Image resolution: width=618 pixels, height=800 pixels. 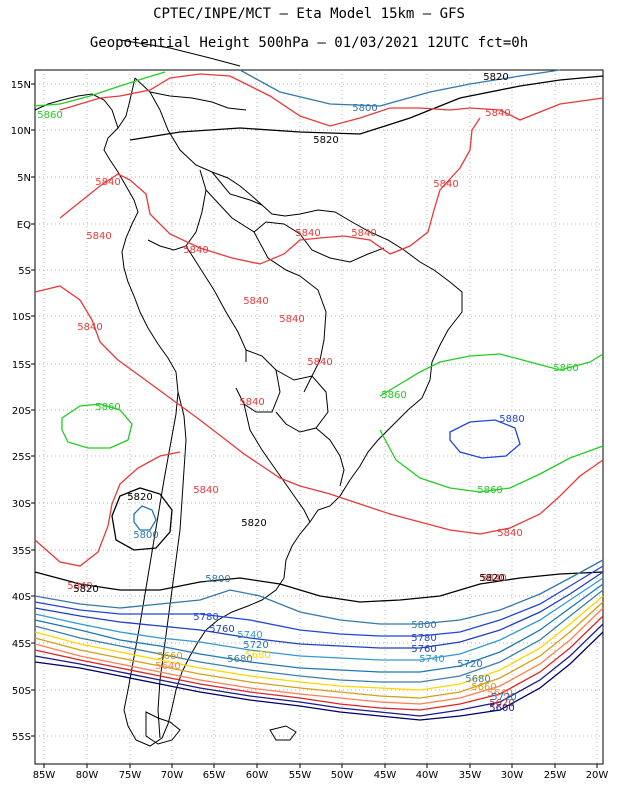 What do you see at coordinates (258, 381) in the screenshot?
I see `border-bolivia` at bounding box center [258, 381].